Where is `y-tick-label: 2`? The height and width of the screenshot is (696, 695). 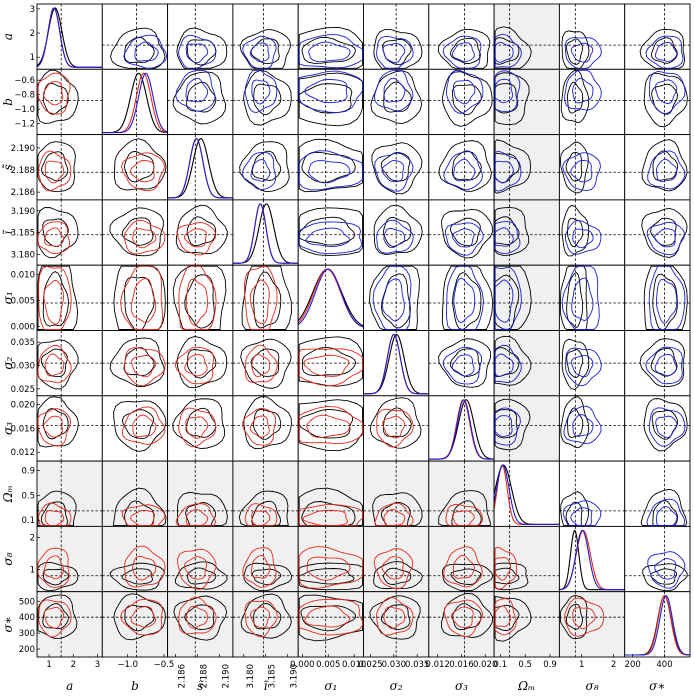
y-tick-label: 2 is located at coordinates (32, 539).